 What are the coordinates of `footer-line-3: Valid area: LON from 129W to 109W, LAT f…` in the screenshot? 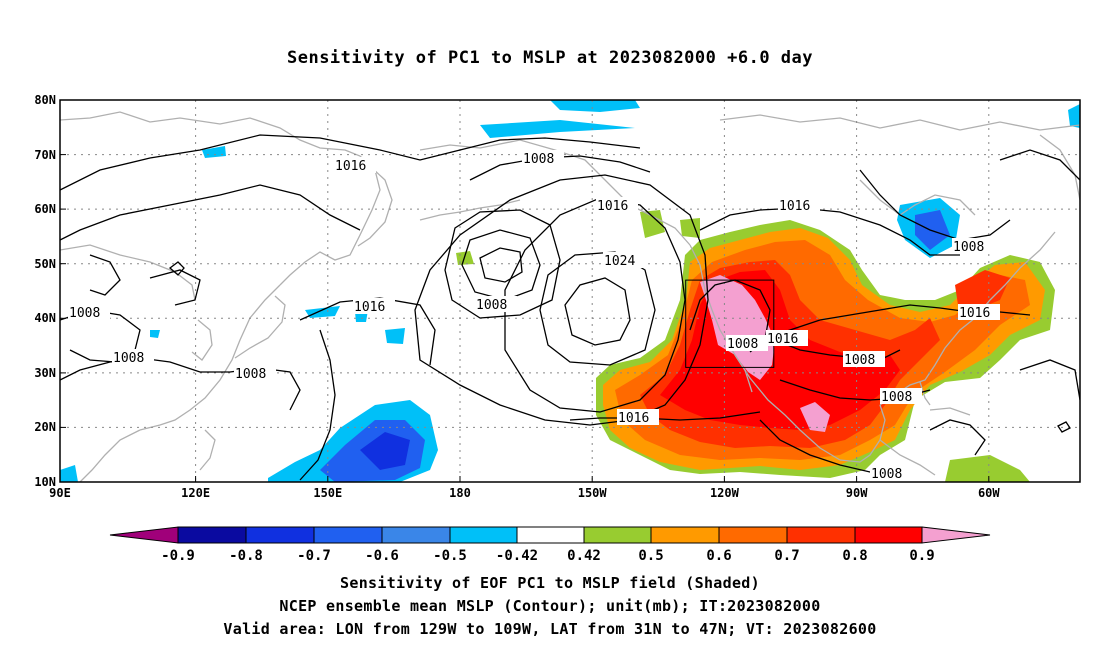 It's located at (550, 629).